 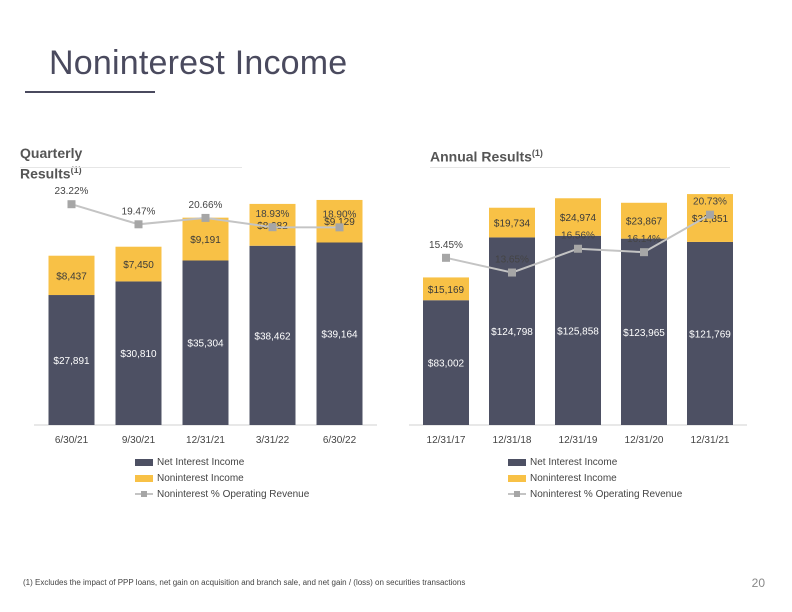 I want to click on x-tick-label: 9/30/21, so click(x=139, y=440).